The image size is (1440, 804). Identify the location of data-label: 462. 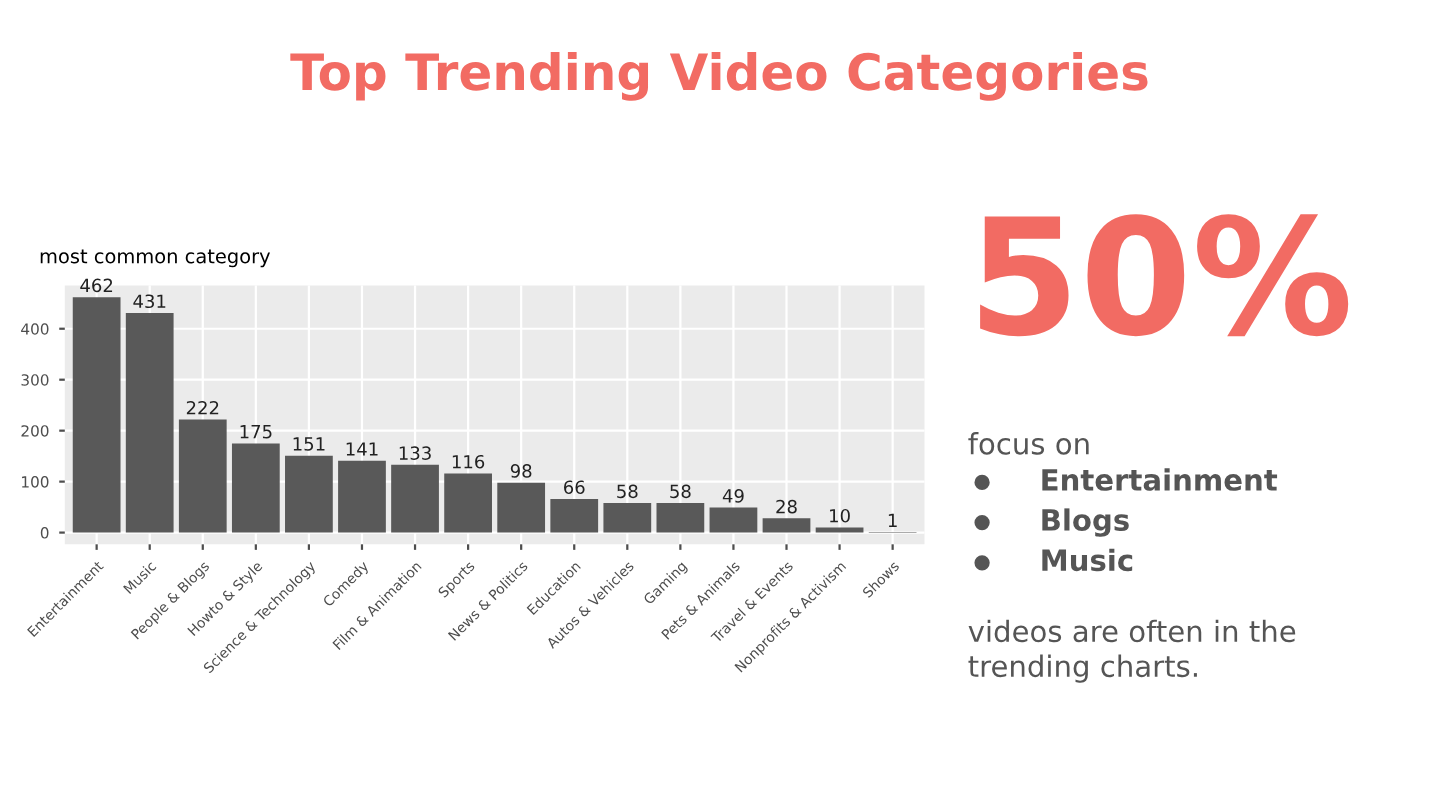
(96, 285).